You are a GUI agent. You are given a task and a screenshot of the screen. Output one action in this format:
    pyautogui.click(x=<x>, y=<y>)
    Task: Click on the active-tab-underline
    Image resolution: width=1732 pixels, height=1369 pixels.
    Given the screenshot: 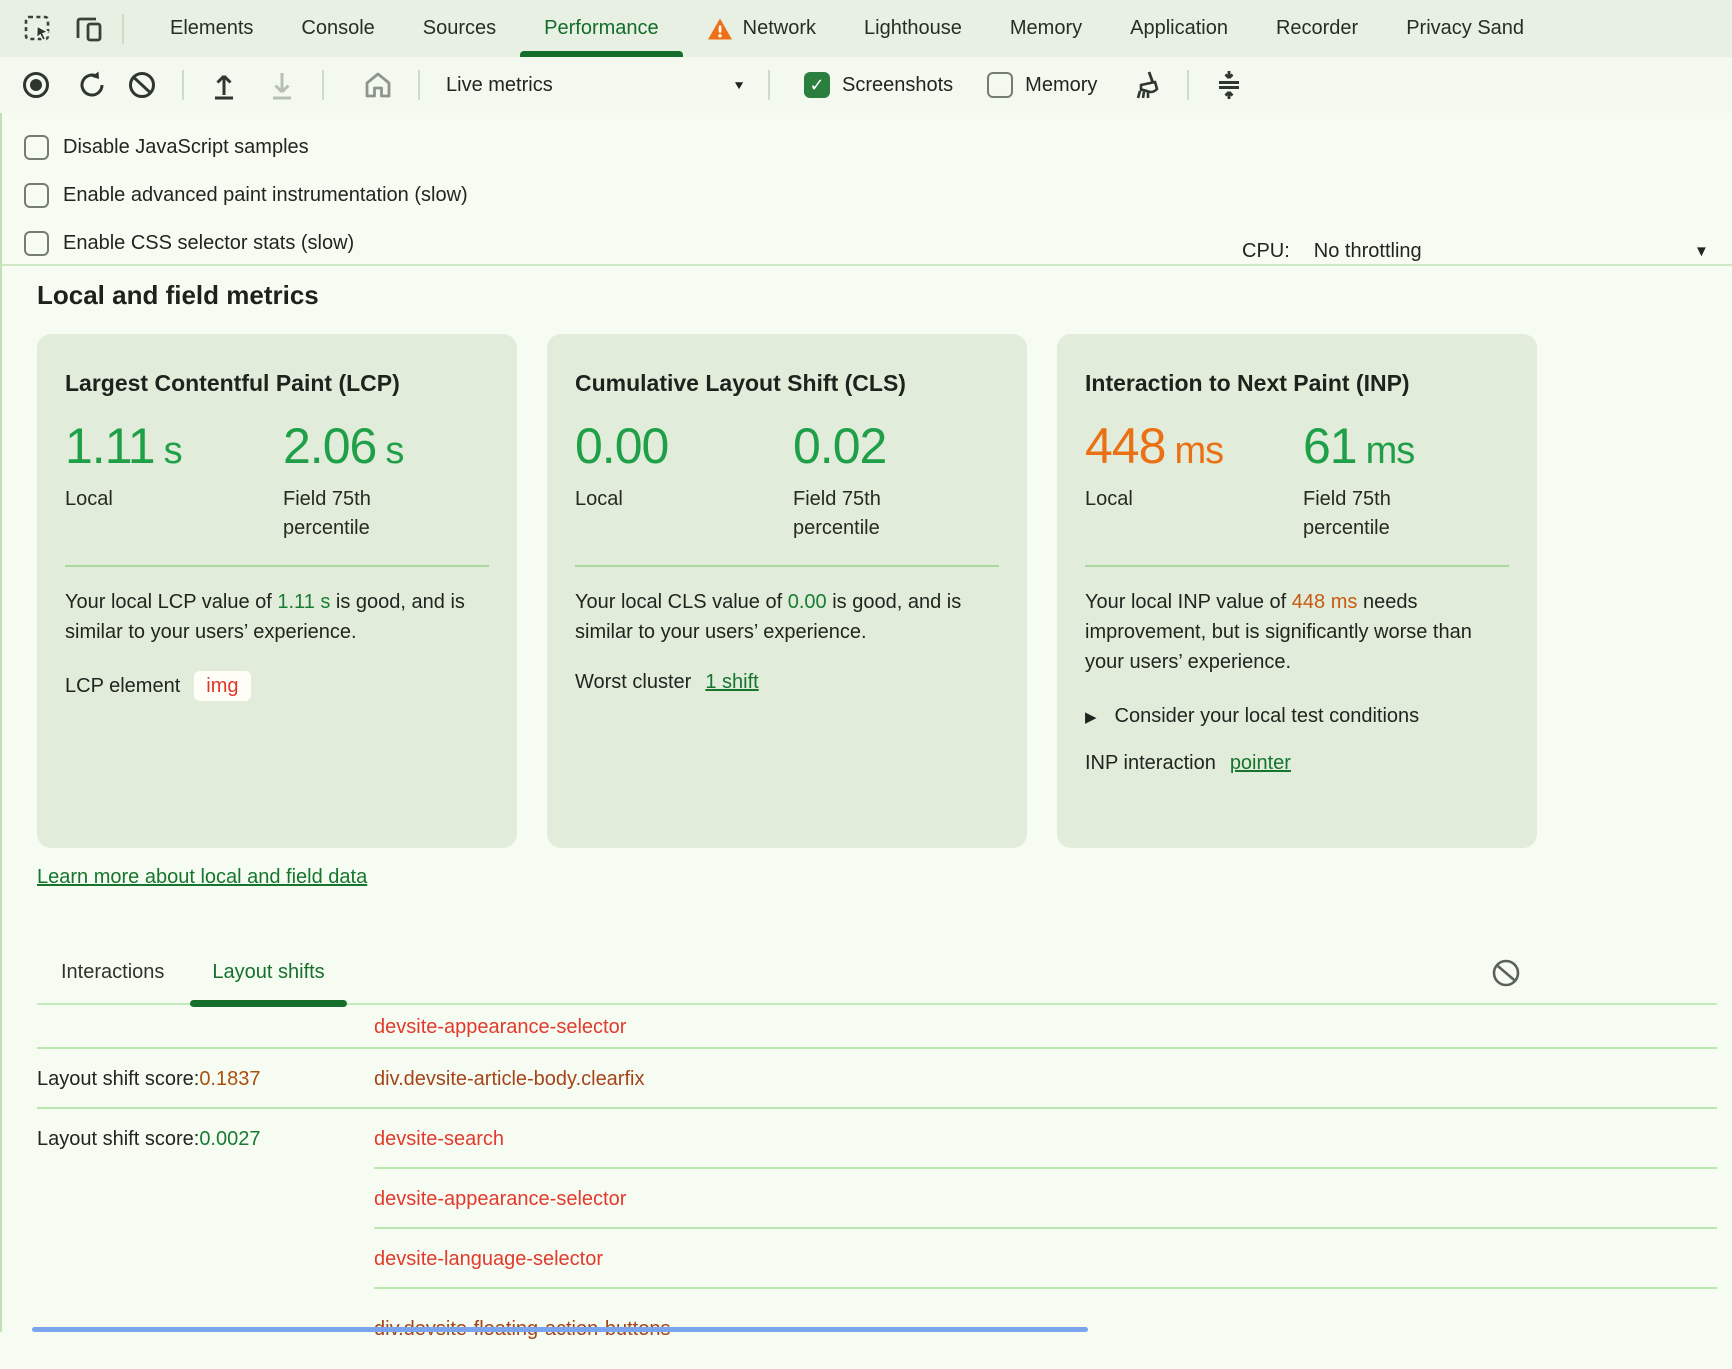 What is the action you would take?
    pyautogui.click(x=601, y=54)
    